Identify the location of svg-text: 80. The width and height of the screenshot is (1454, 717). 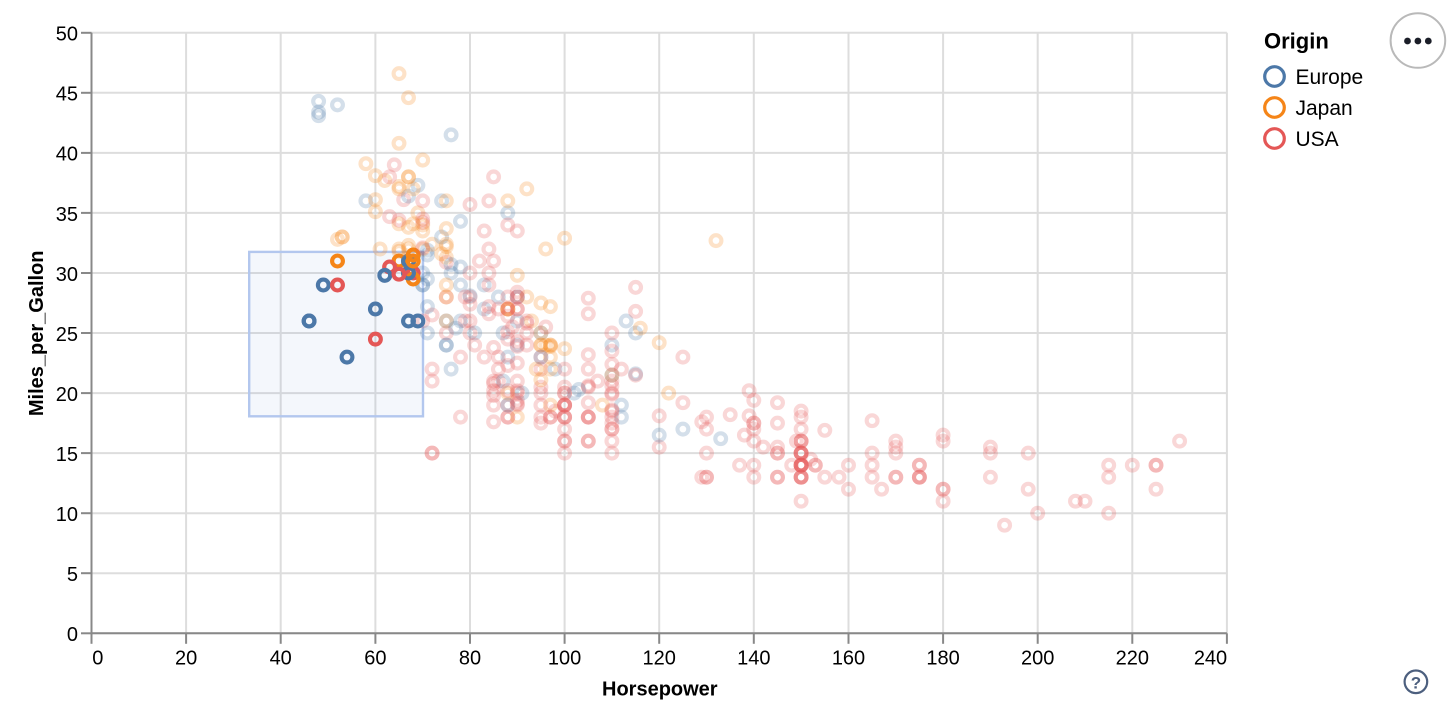
(470, 658).